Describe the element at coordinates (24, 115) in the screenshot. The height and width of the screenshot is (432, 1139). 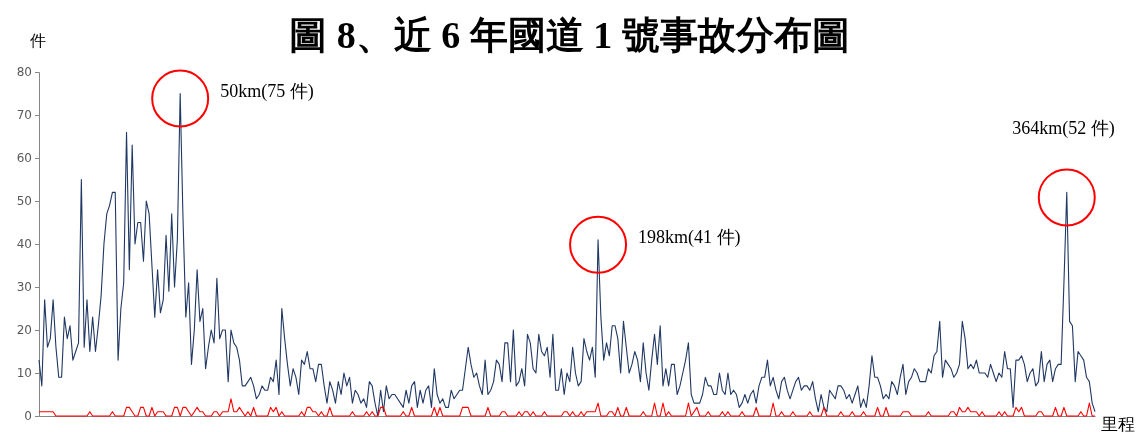
I see `y-tick-label: 70` at that location.